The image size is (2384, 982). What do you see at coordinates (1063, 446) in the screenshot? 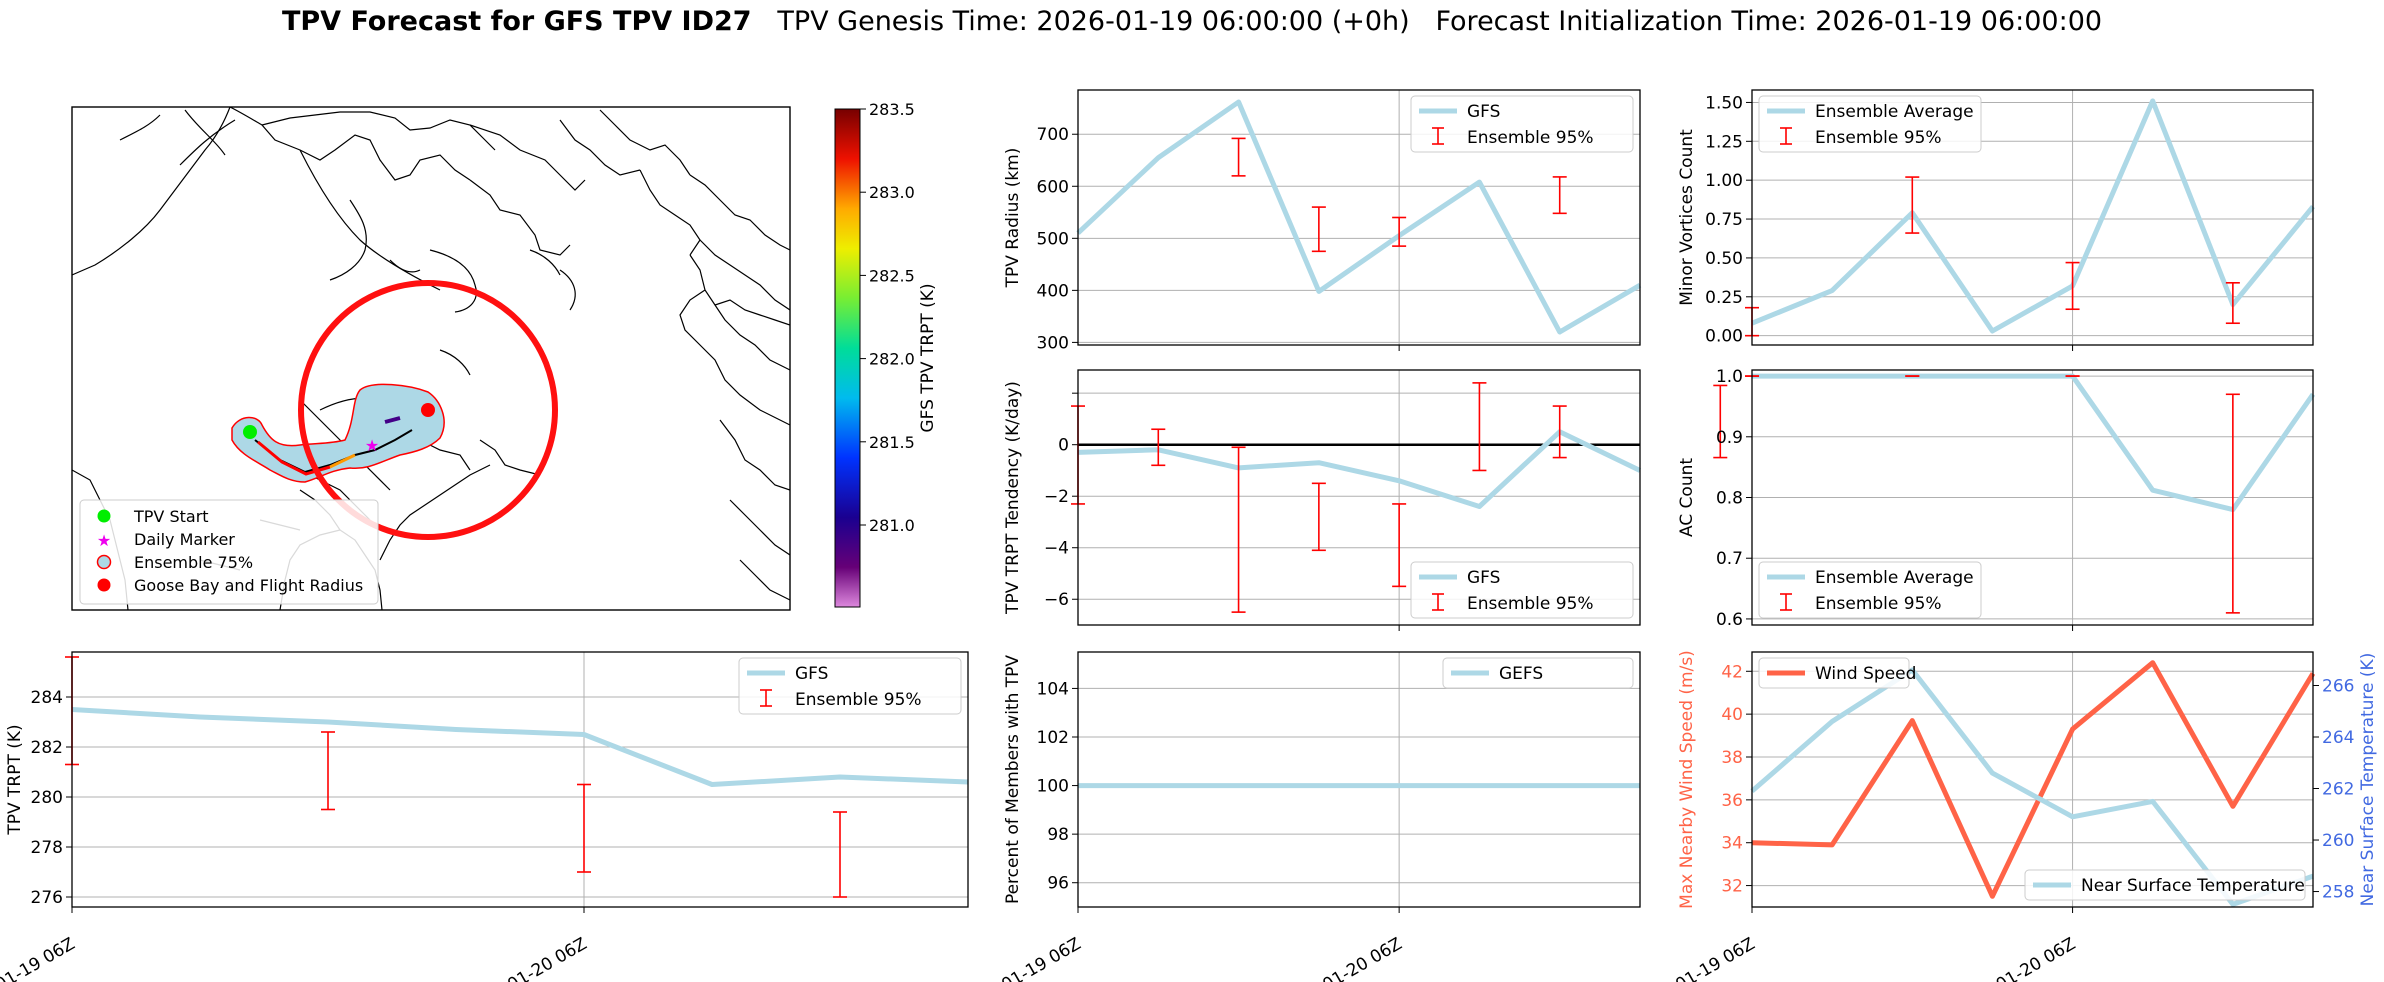
I see `y-tick-label: 0` at bounding box center [1063, 446].